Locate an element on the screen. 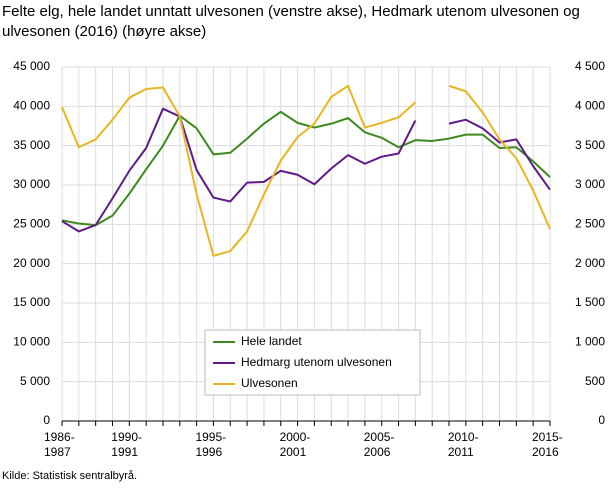 The width and height of the screenshot is (610, 489). y2-tick-label: 4 000 is located at coordinates (590, 106).